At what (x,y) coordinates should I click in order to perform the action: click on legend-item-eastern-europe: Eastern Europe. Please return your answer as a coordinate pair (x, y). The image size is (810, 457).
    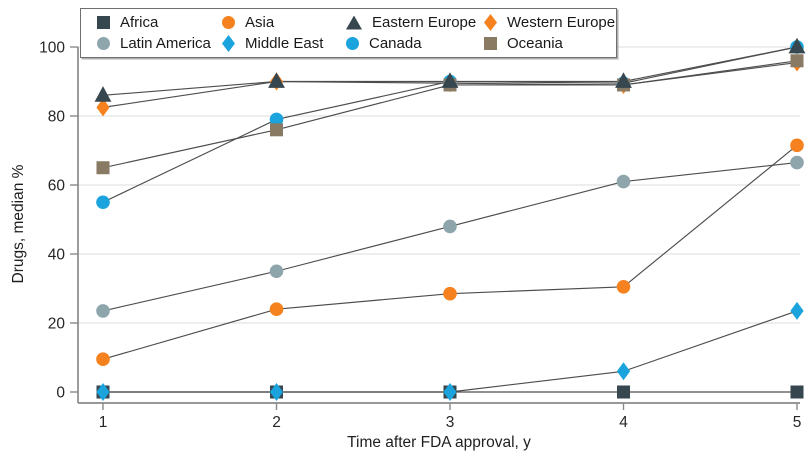
    Looking at the image, I should click on (415, 22).